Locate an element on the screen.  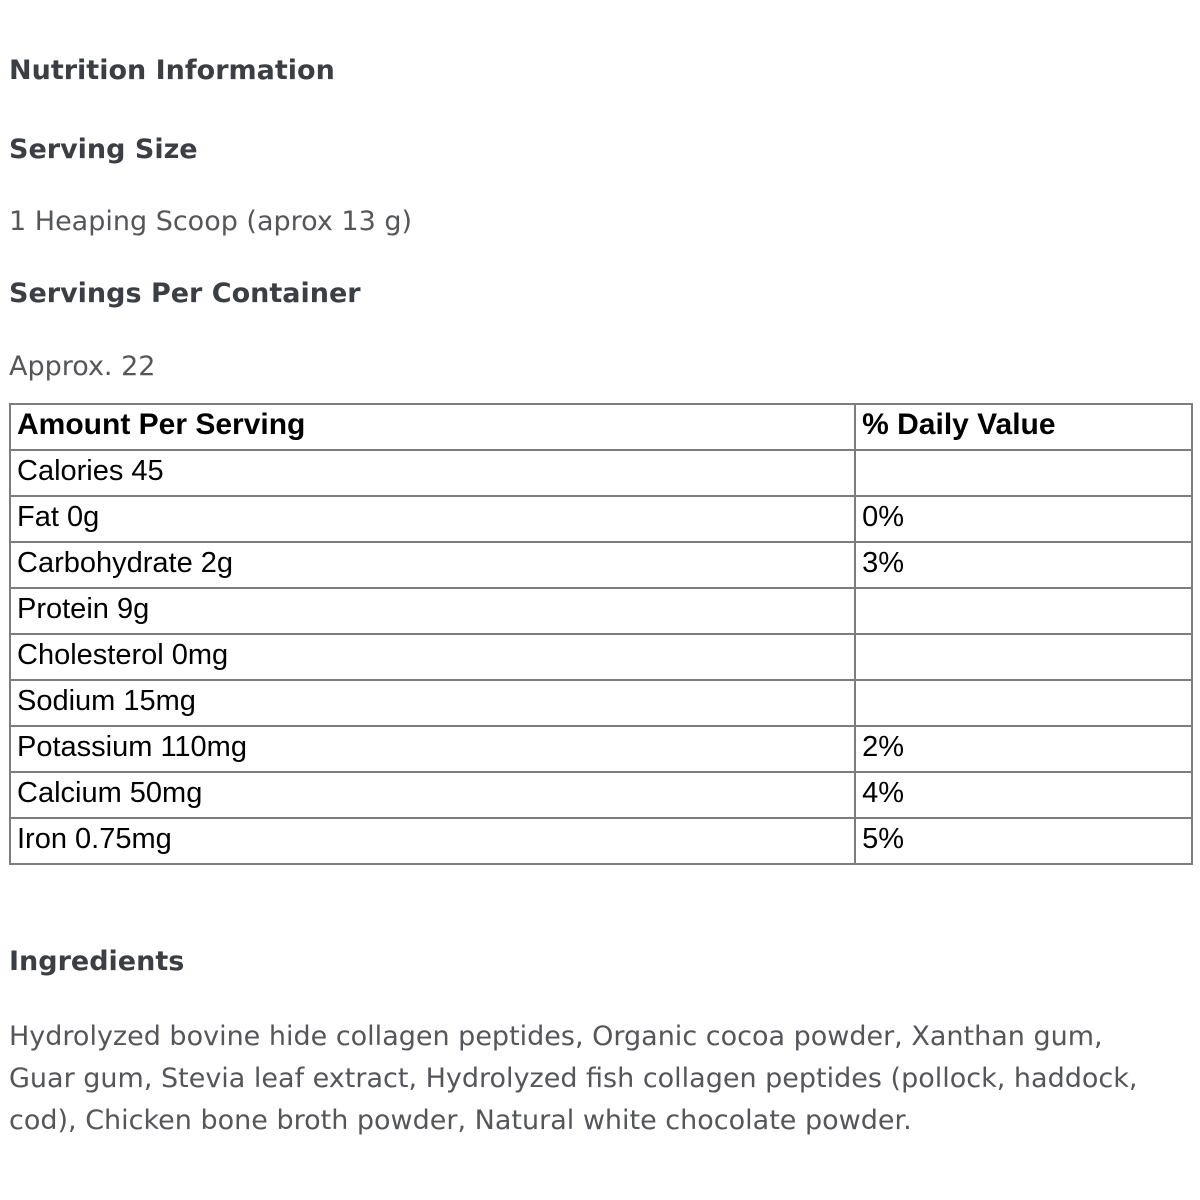
daily-value-cell: 0% is located at coordinates (1023, 519).